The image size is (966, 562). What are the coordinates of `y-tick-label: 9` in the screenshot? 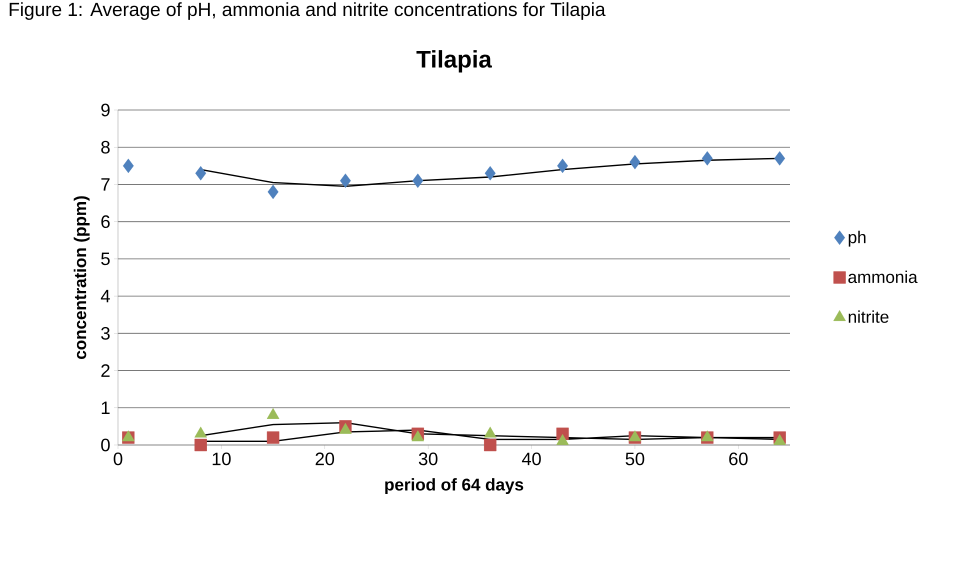 It's located at (105, 110).